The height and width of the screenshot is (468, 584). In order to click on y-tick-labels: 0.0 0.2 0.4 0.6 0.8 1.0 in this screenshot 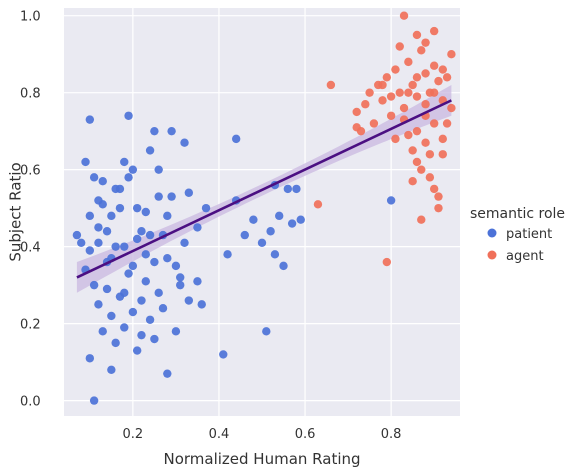, I will do `click(30, 210)`.